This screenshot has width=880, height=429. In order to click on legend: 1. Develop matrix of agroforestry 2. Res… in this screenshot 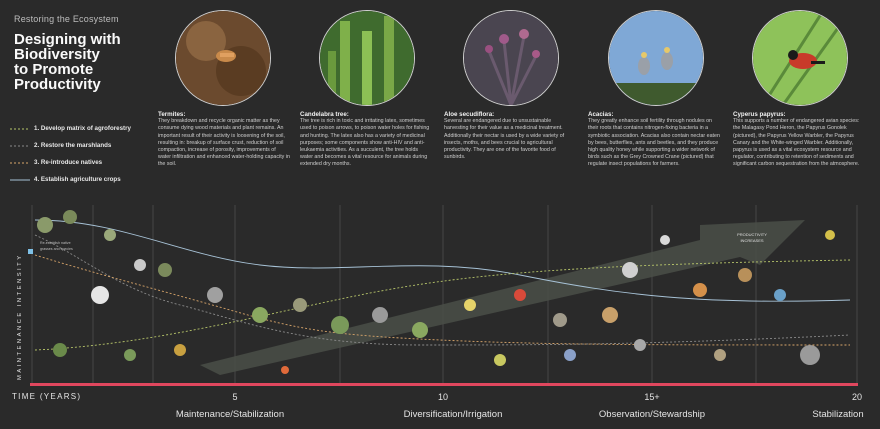, I will do `click(85, 154)`.